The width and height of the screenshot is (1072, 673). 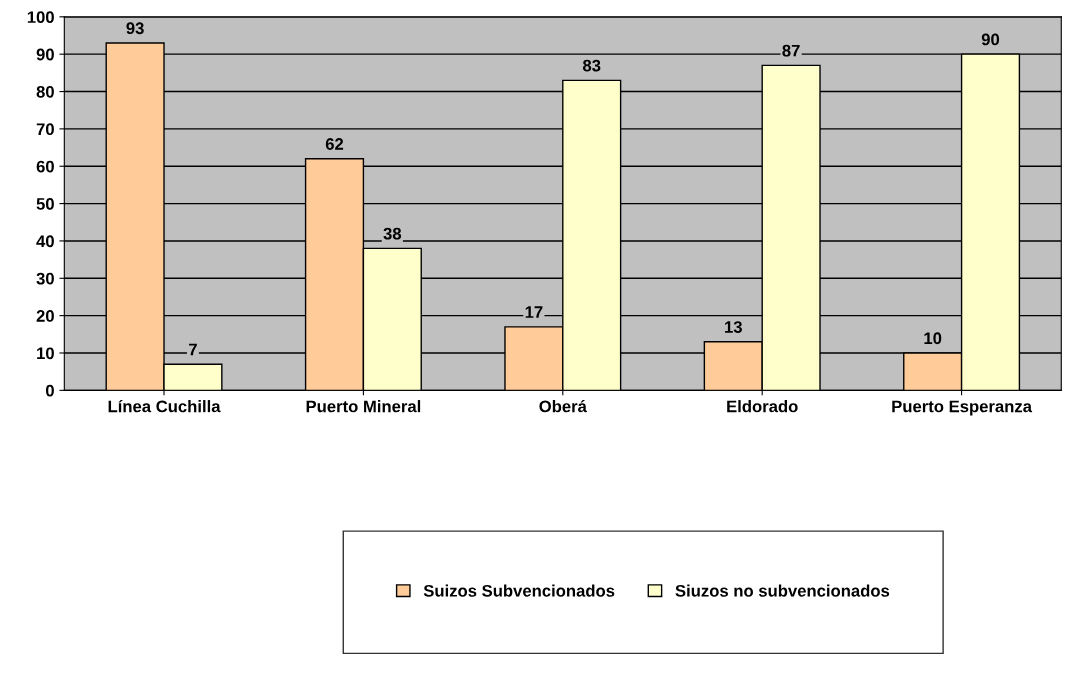 What do you see at coordinates (45, 353) in the screenshot?
I see `y-tick-label: 10` at bounding box center [45, 353].